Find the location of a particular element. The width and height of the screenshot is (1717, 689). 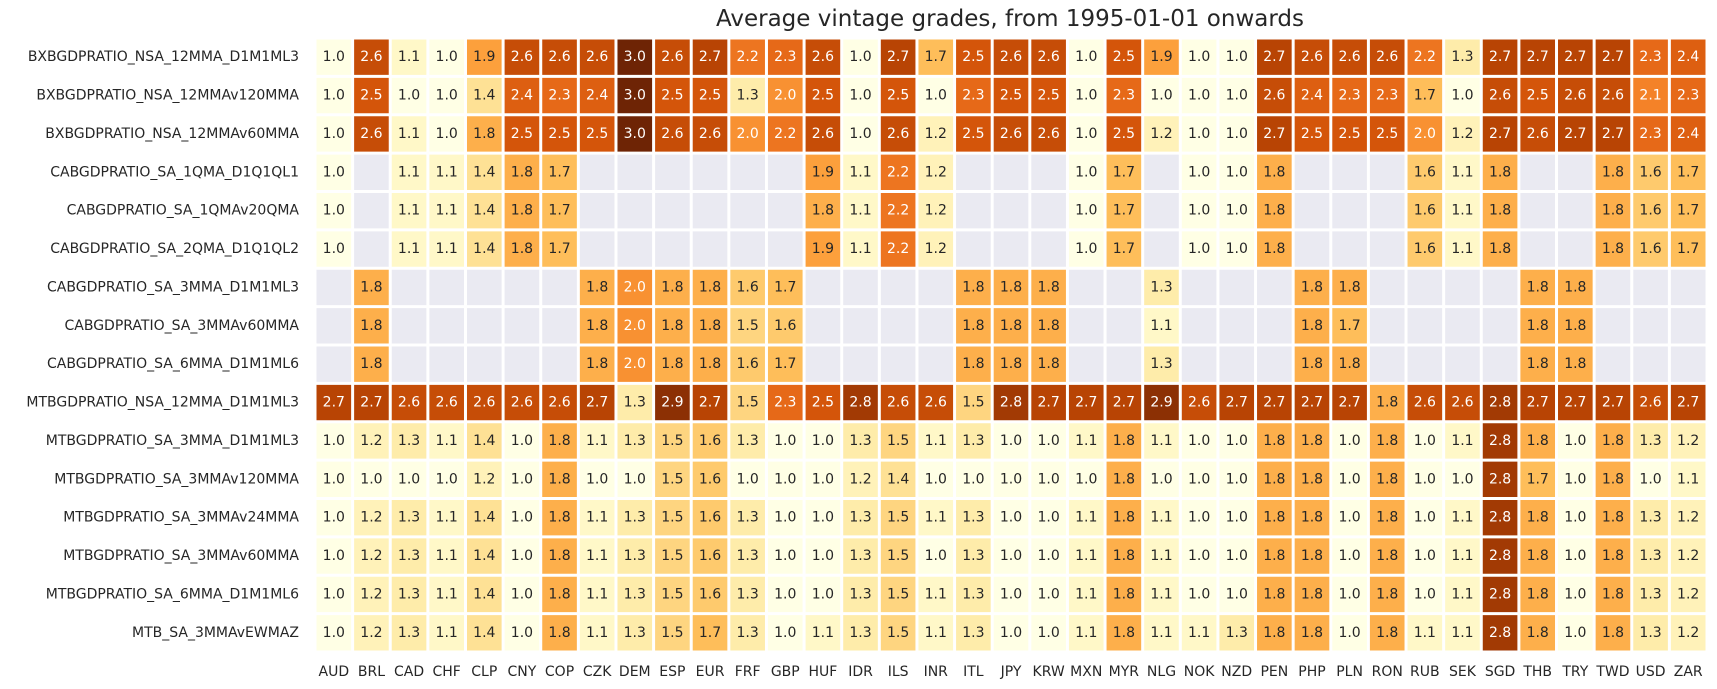

cell-value-label: 1.2 is located at coordinates (936, 172).